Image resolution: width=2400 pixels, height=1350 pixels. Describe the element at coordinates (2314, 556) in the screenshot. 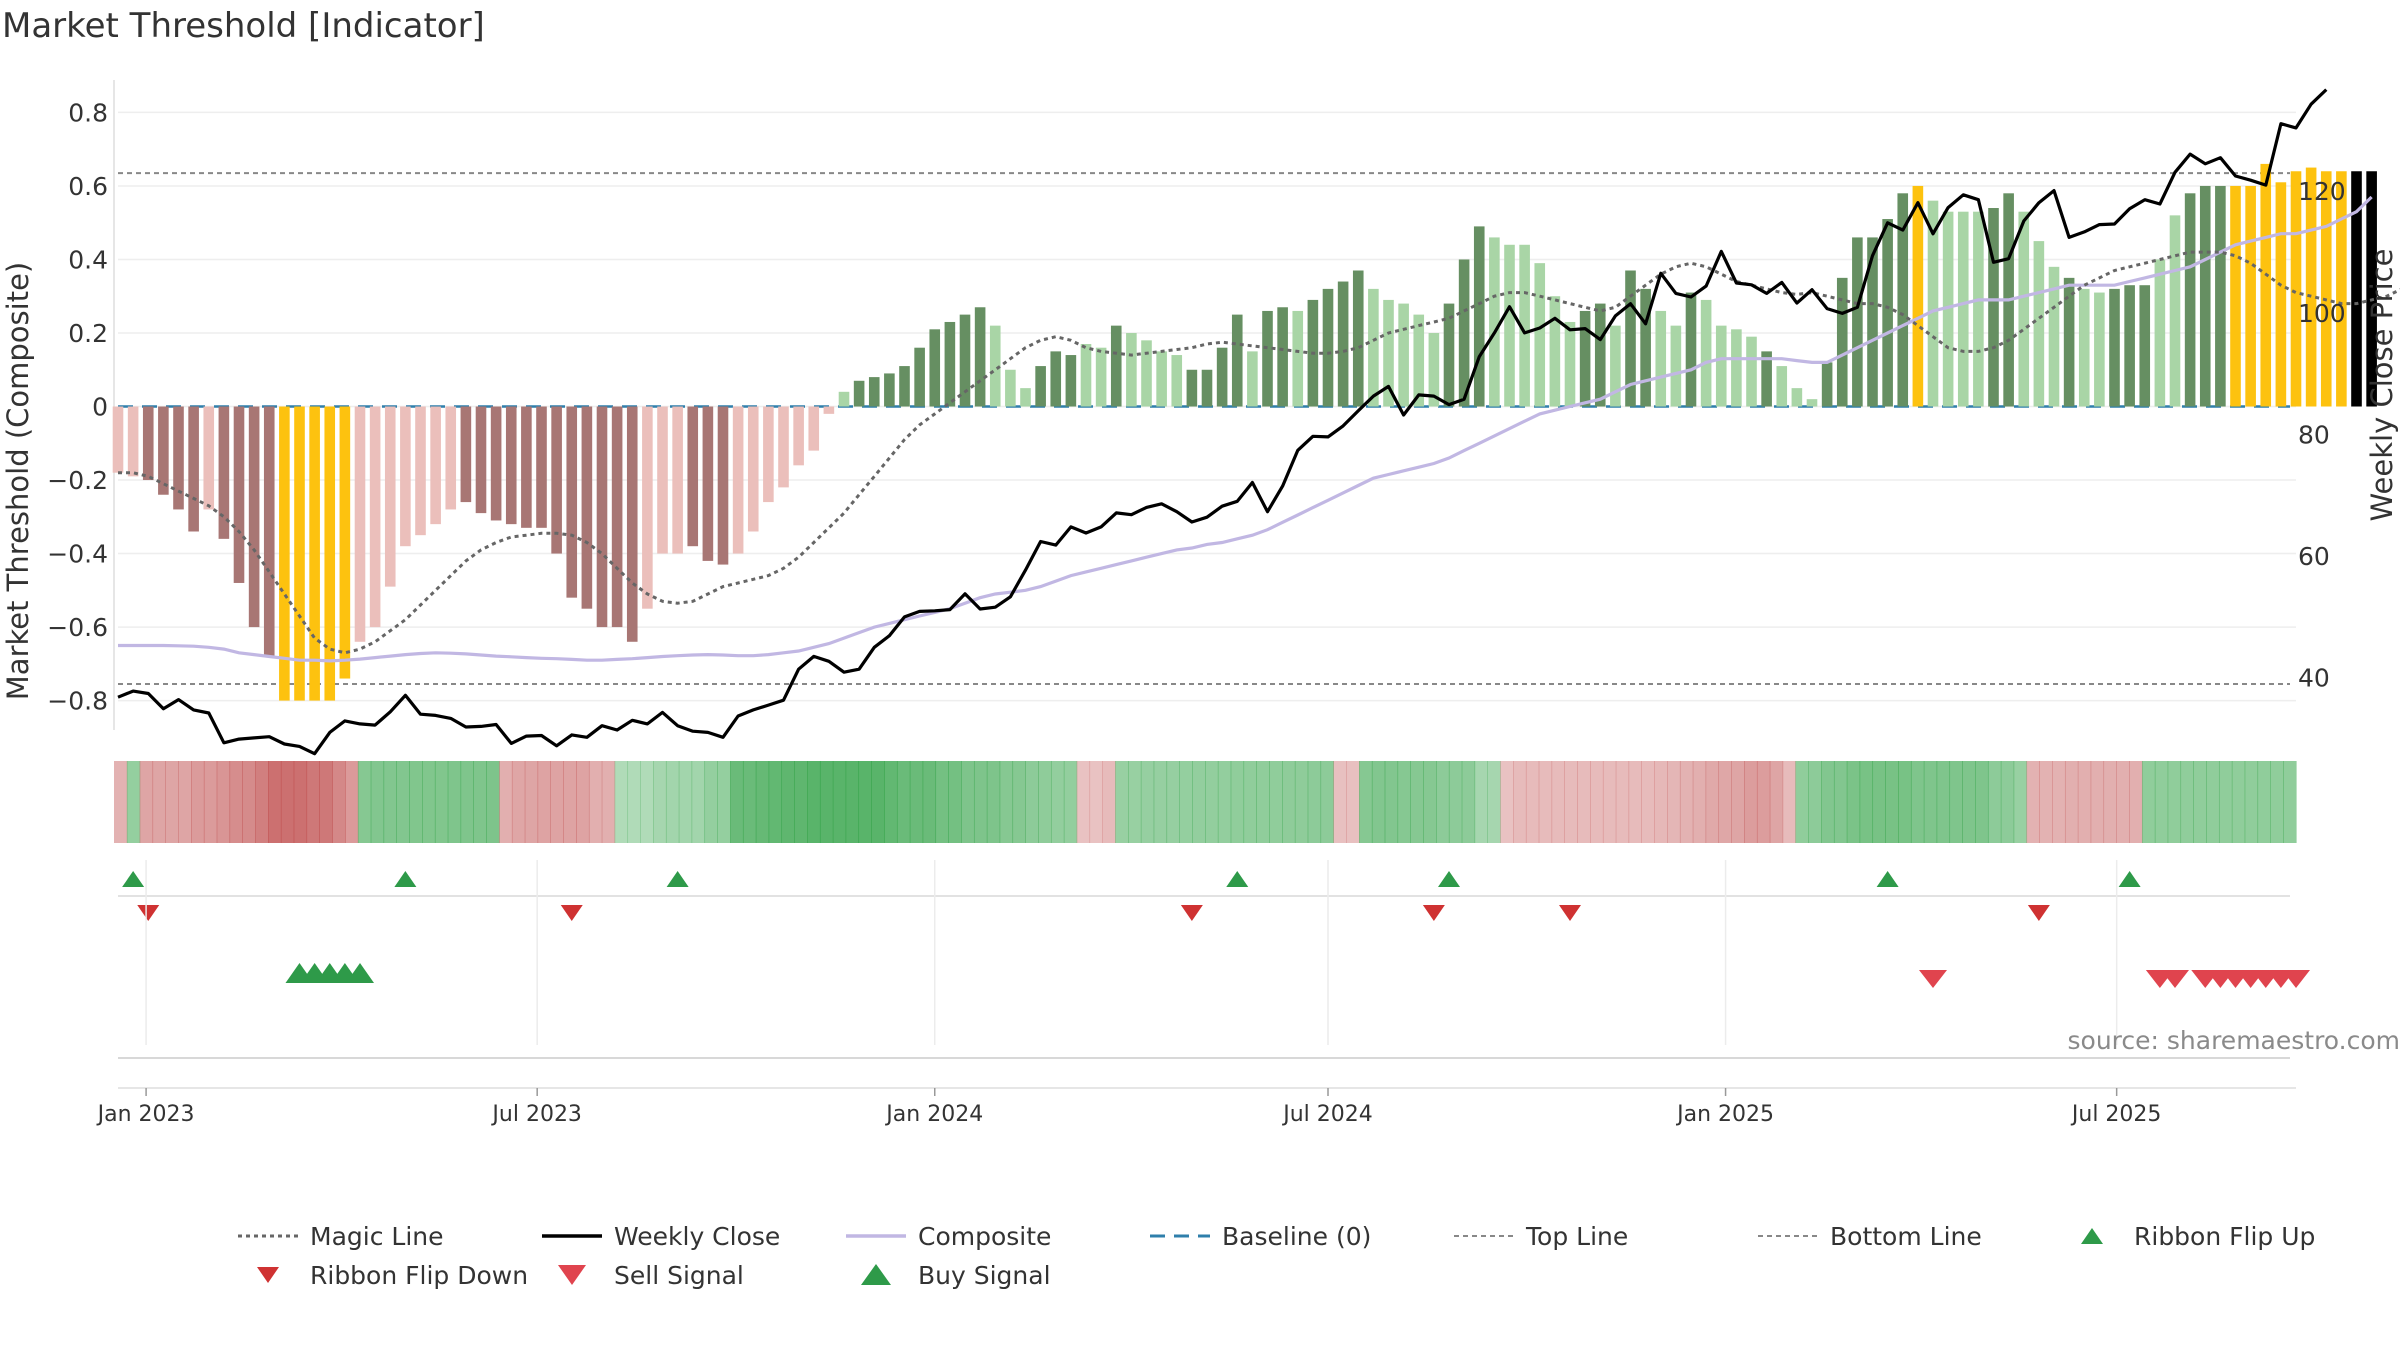

I see `y2-tick-label: 60` at that location.